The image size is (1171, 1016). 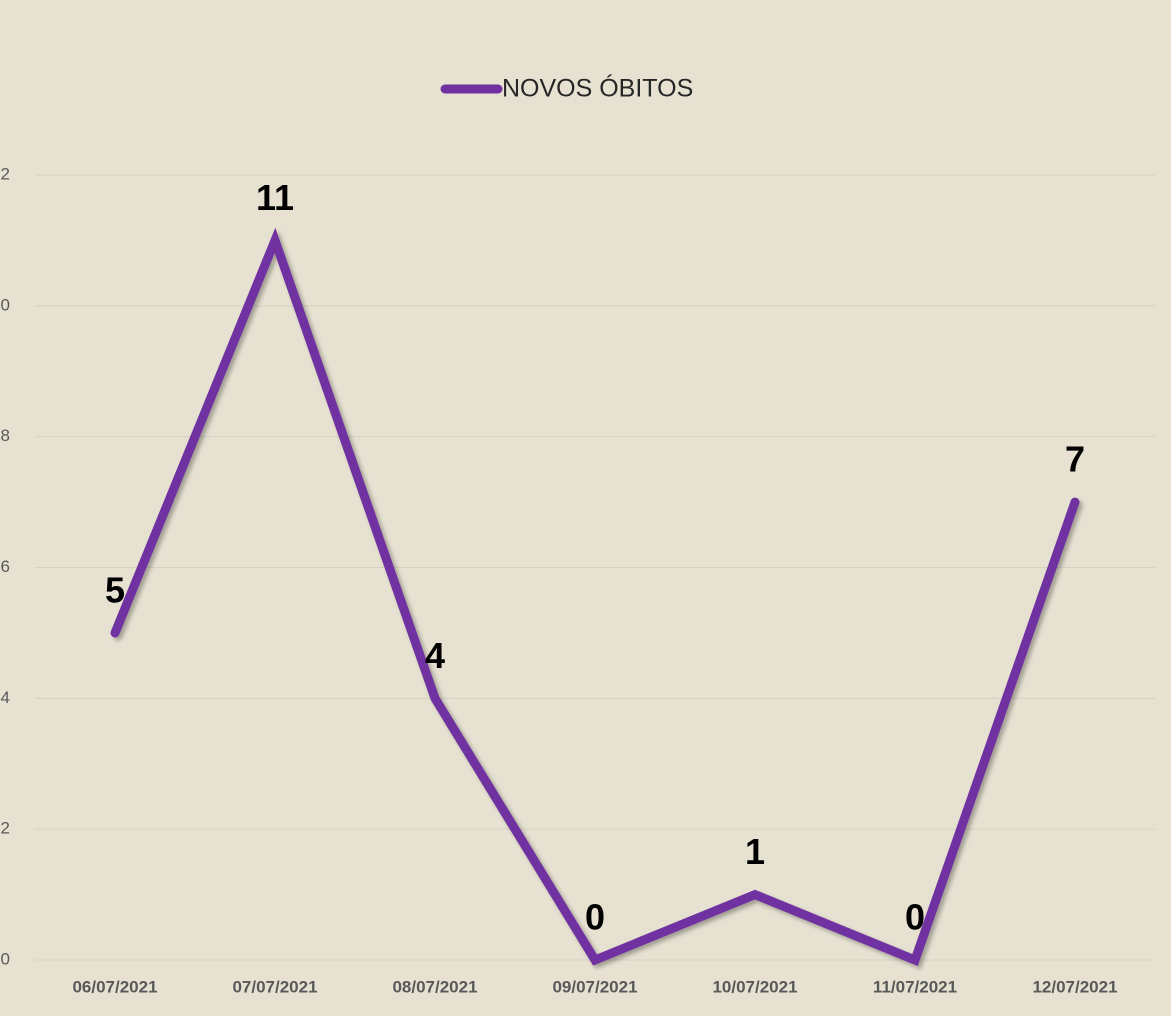 I want to click on x-tick-label: 12/07/2021, so click(x=1074, y=986).